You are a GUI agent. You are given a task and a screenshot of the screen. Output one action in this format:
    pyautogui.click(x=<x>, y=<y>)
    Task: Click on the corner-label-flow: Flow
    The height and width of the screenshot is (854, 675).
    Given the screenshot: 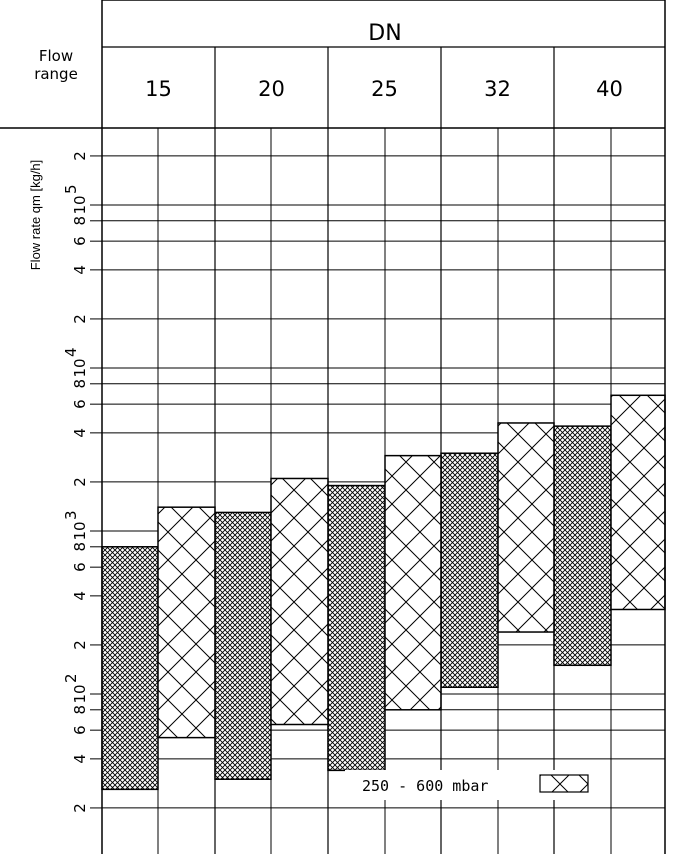 What is the action you would take?
    pyautogui.click(x=56, y=56)
    